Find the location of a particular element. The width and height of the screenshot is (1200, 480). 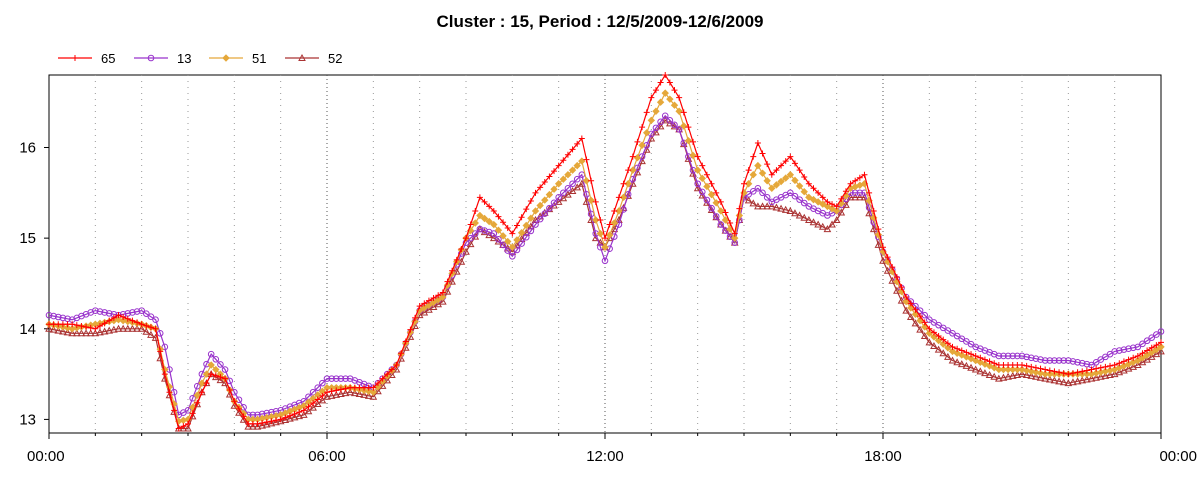

legend-entry-52: 52 is located at coordinates (313, 58).